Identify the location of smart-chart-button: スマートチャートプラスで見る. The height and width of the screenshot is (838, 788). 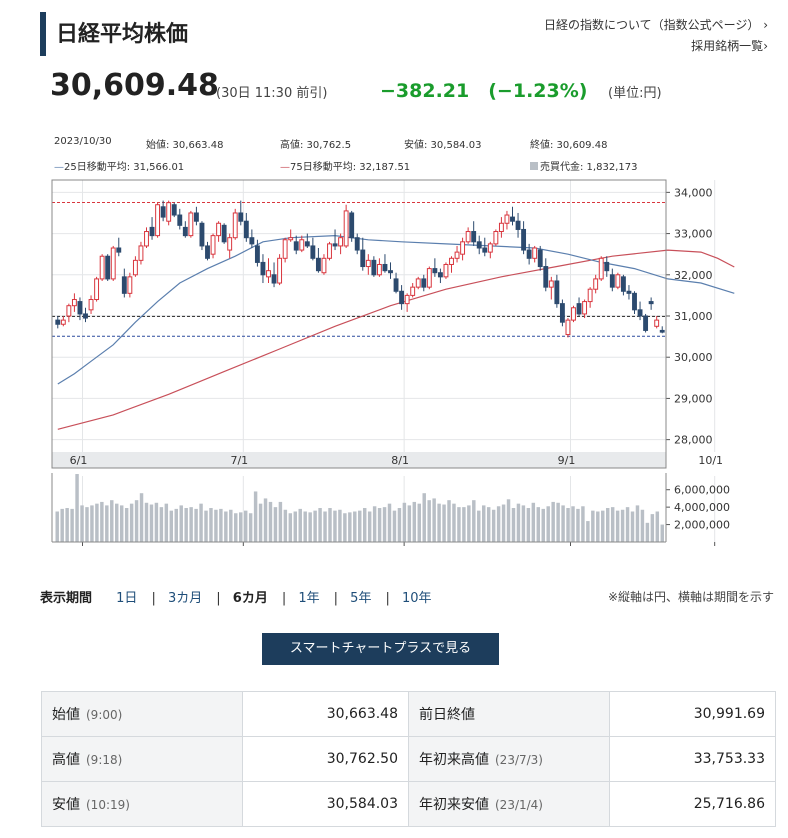
(380, 649).